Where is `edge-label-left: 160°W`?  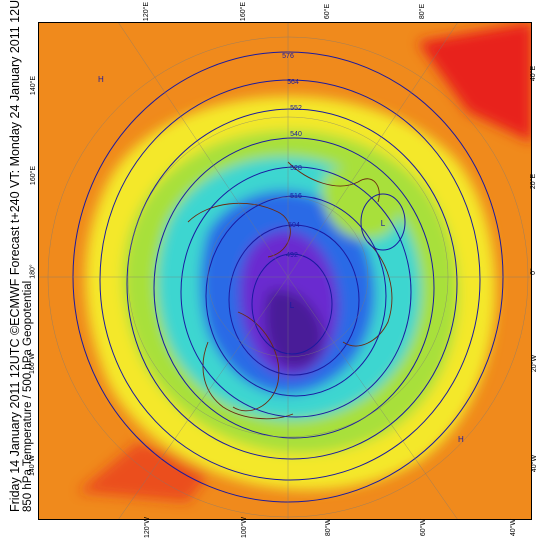
edge-label-left: 160°W is located at coordinates (33, 363).